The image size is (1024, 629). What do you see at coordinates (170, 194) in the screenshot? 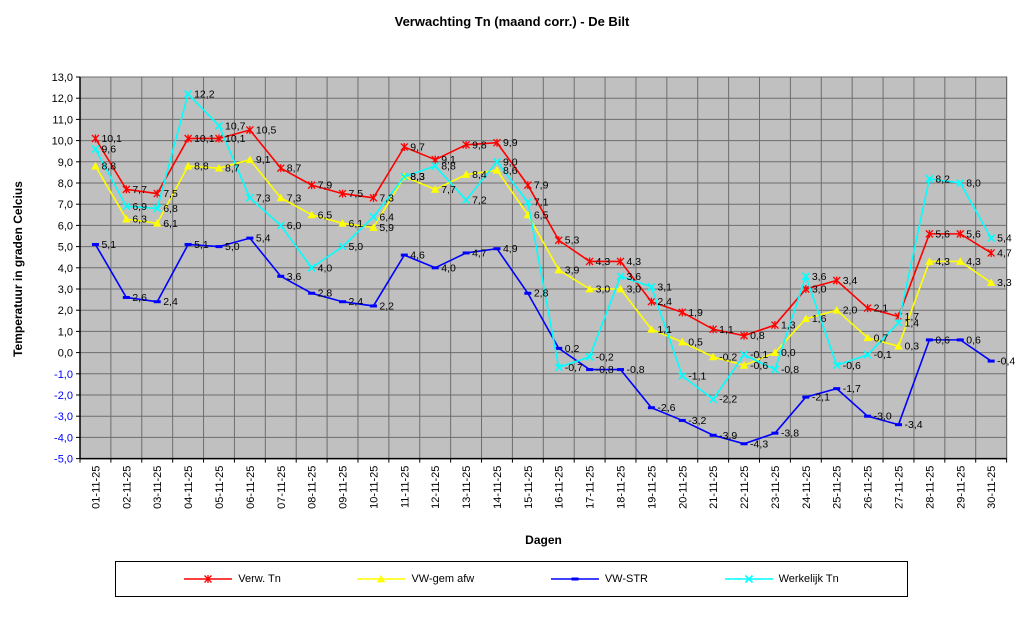
I see `data-label: 7,5` at bounding box center [170, 194].